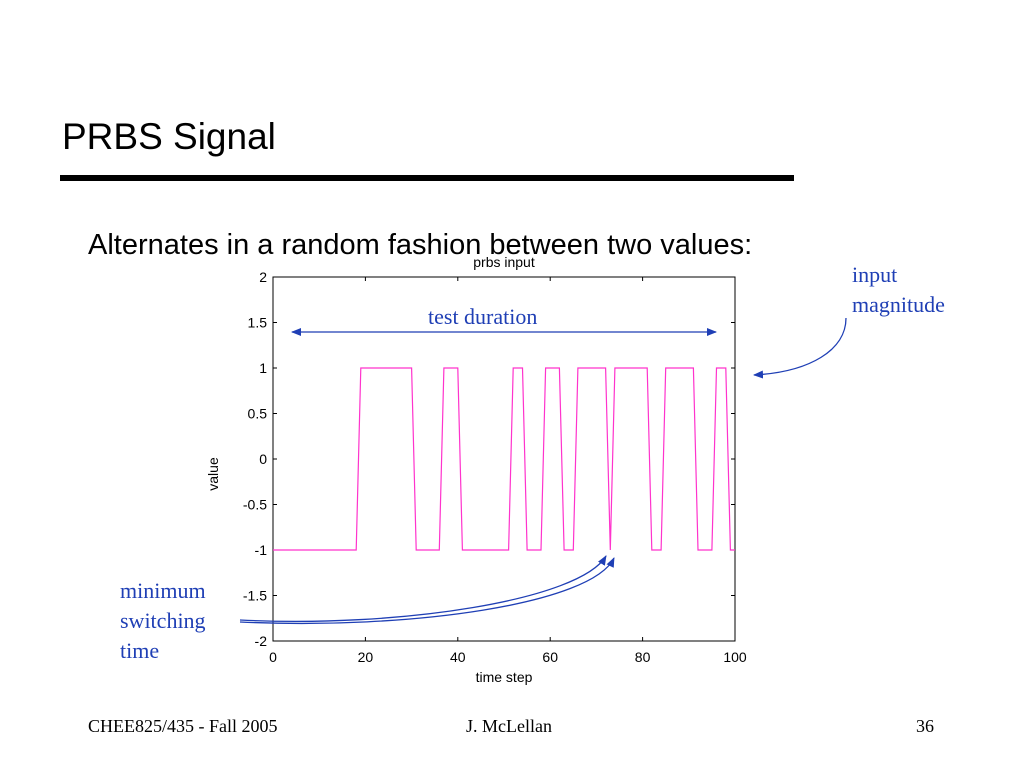  Describe the element at coordinates (255, 505) in the screenshot. I see `y-tick-label: -0.5` at that location.